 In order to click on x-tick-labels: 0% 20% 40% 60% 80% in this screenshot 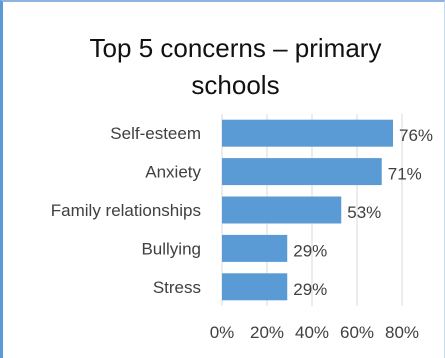, I will do `click(314, 332)`.